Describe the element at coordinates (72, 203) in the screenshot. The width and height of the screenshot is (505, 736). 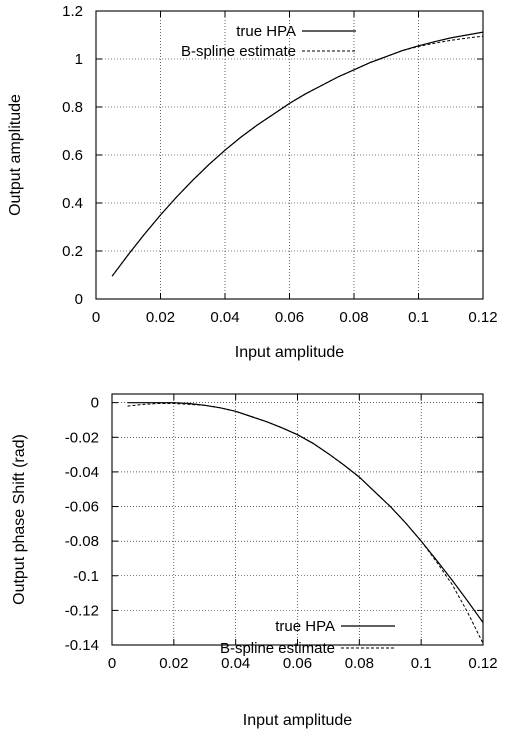
I see `y-tick-label: 0.4` at that location.